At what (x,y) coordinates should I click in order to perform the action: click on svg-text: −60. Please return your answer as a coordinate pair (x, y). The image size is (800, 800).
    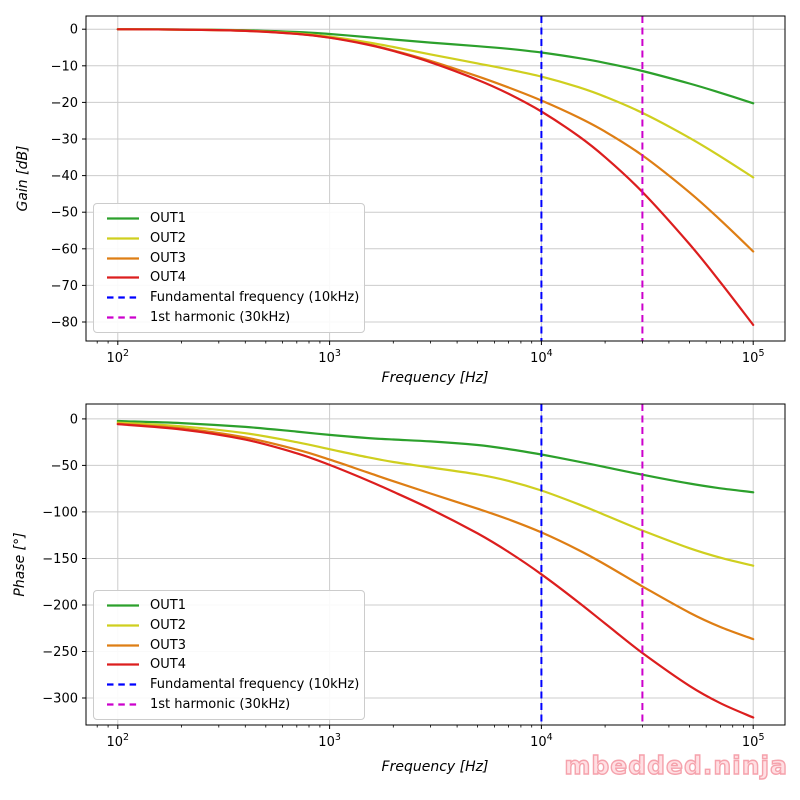
    Looking at the image, I should click on (64, 249).